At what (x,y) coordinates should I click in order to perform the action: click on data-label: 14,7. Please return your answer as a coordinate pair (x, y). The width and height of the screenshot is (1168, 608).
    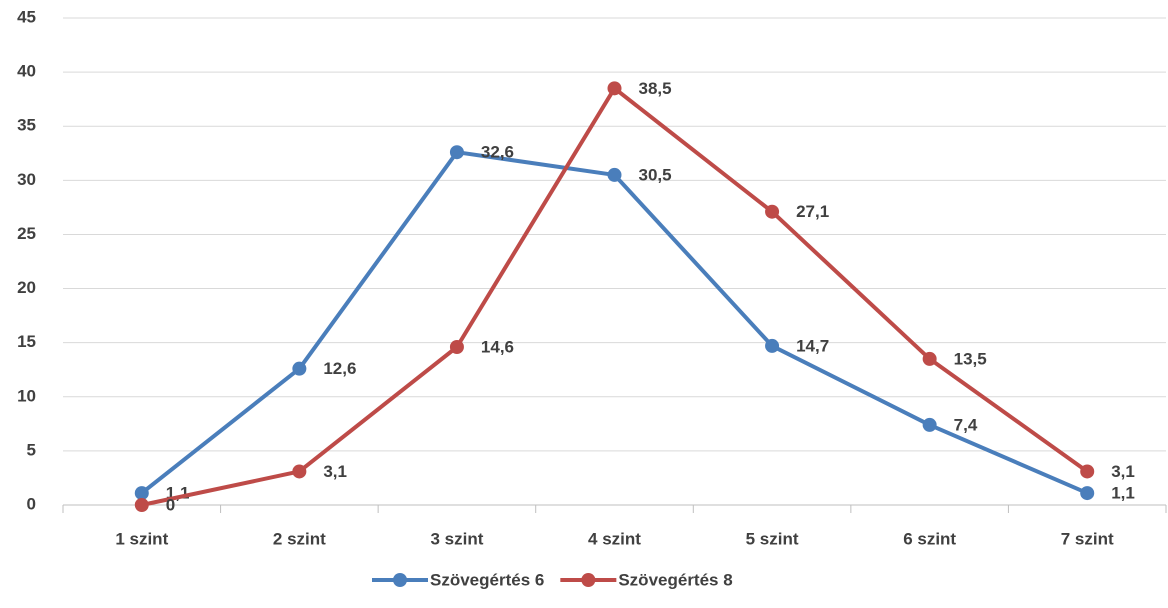
    Looking at the image, I should click on (812, 345).